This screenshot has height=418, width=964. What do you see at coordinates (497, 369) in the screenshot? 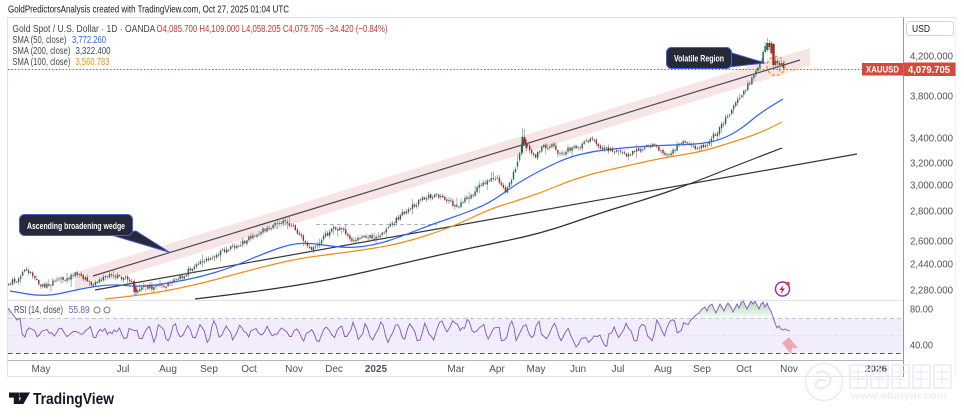
I see `svg-text: Apr` at bounding box center [497, 369].